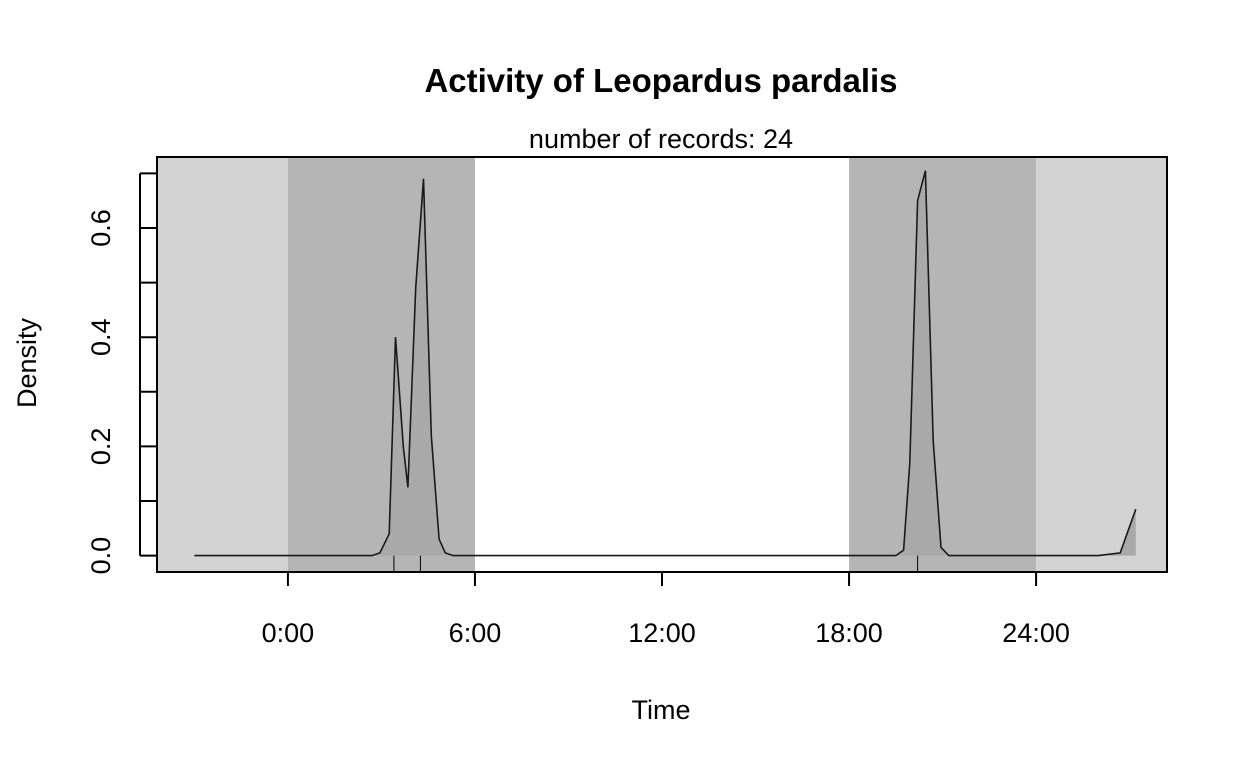  Describe the element at coordinates (661, 139) in the screenshot. I see `chart-subtitle: number of records: 24` at that location.